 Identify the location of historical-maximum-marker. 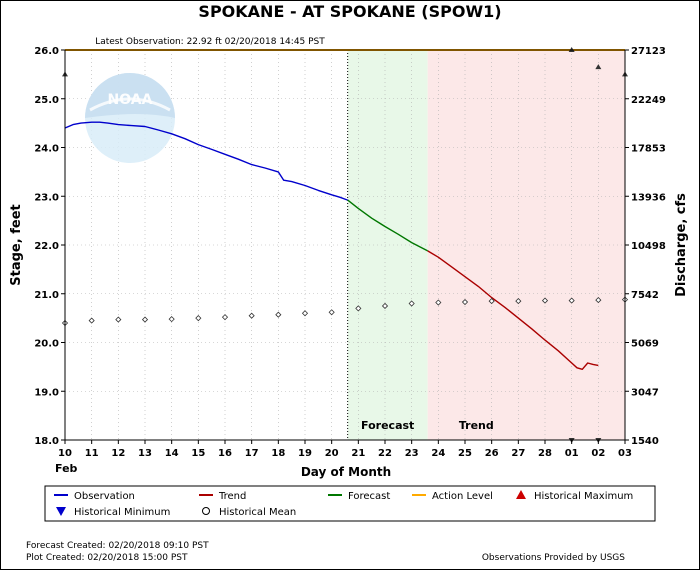
(598, 67).